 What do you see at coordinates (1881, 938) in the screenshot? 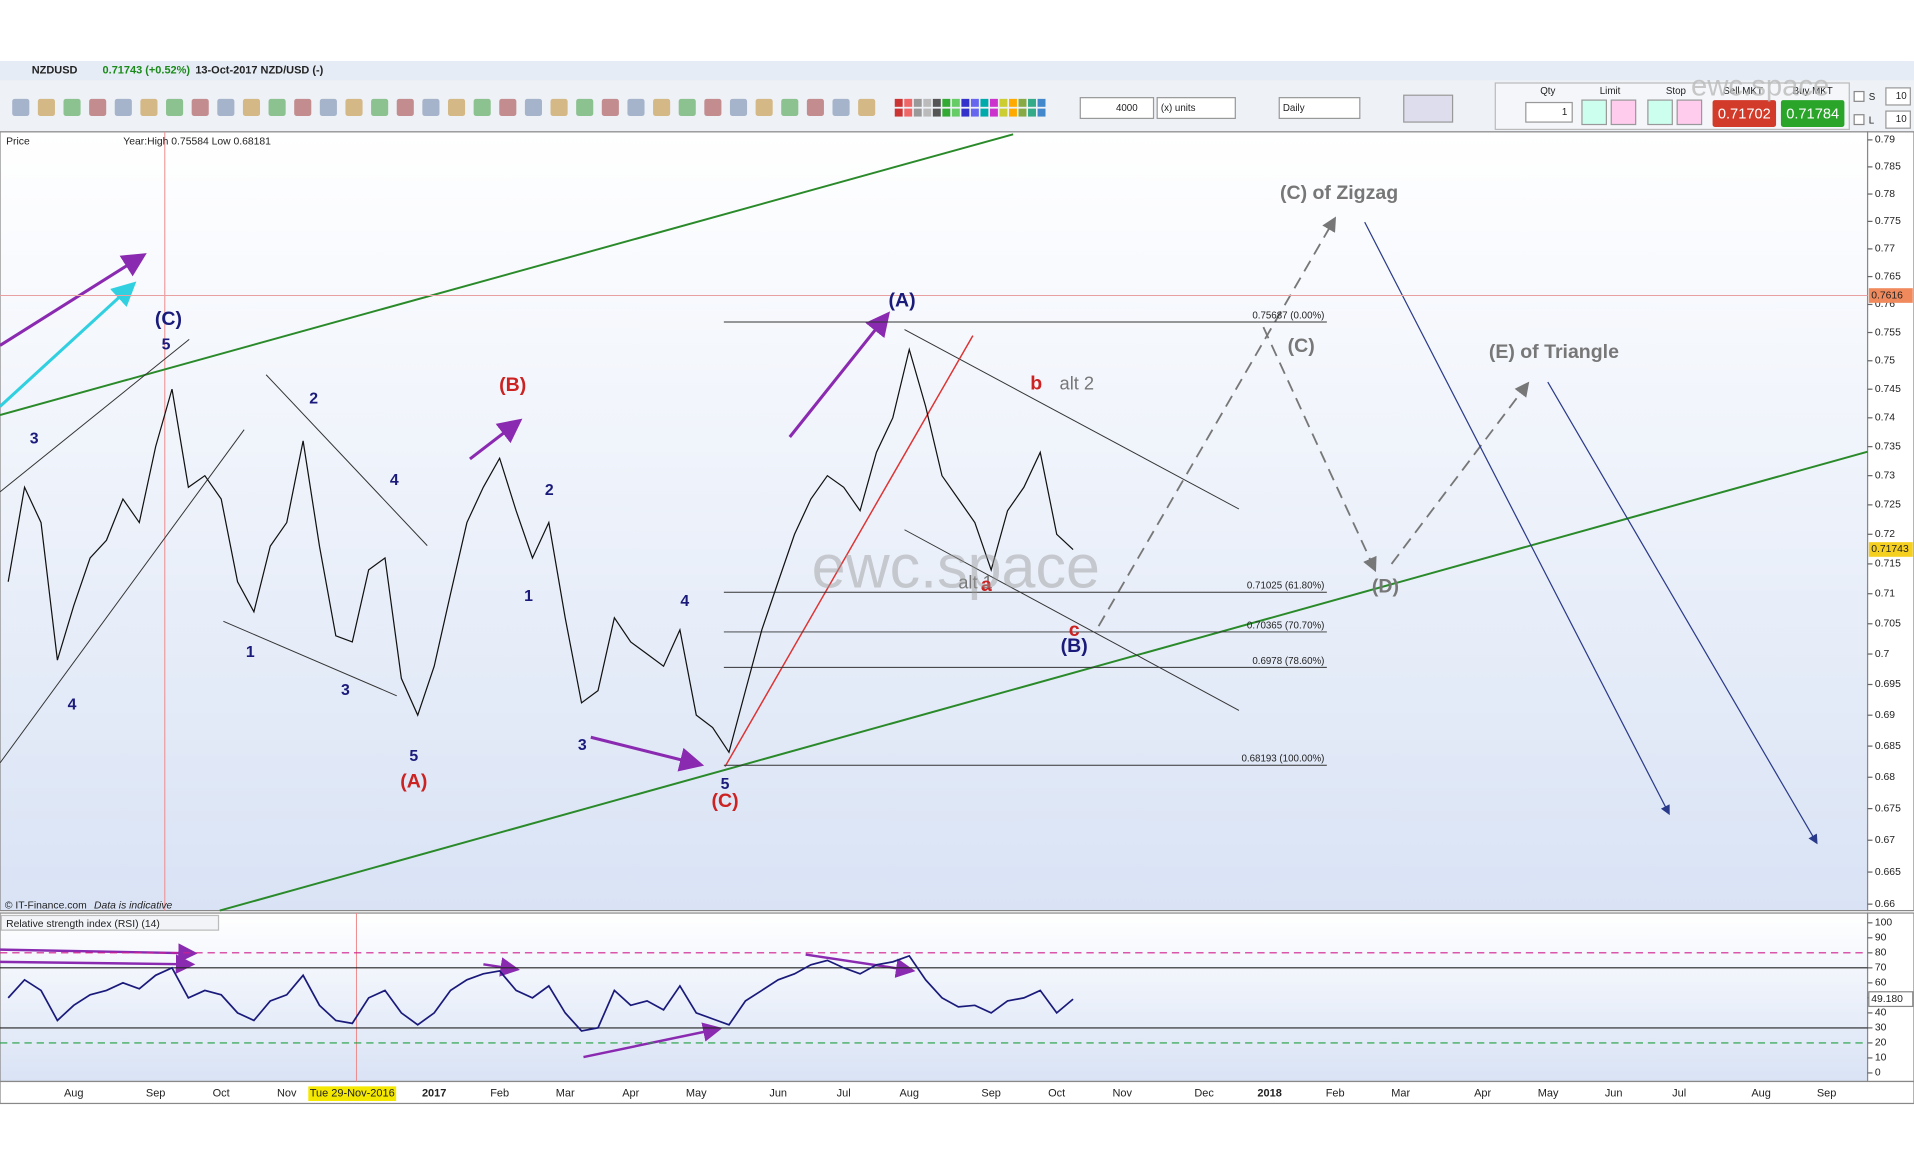
I see `y-tick-label: 90` at bounding box center [1881, 938].